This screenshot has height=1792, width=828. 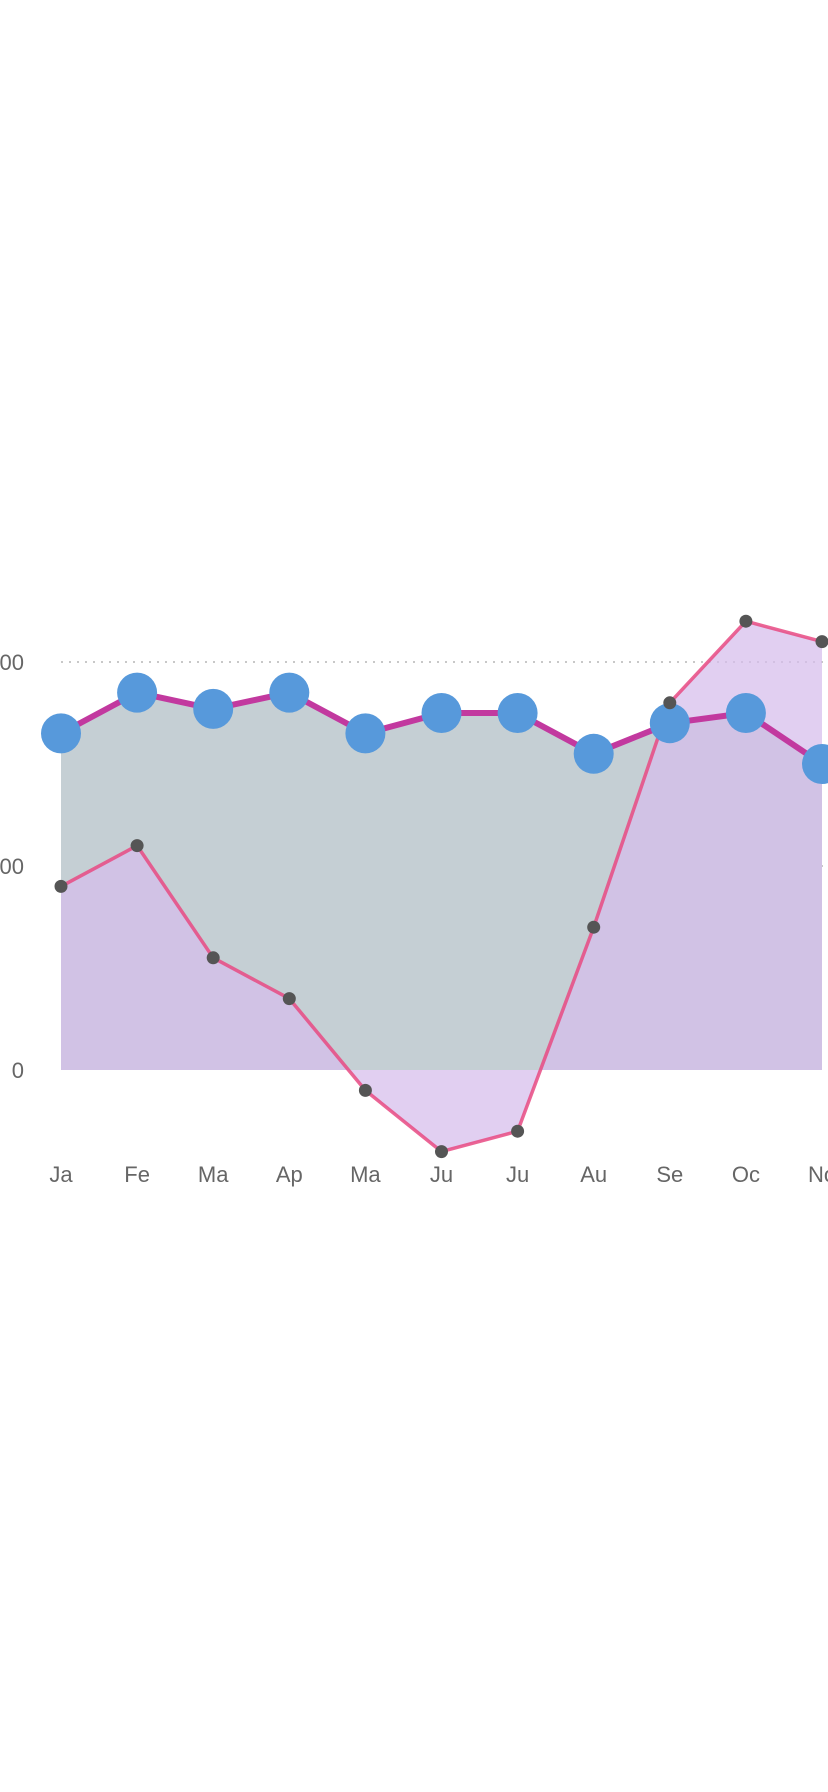 I want to click on x-tick-label: No, so click(x=818, y=1174).